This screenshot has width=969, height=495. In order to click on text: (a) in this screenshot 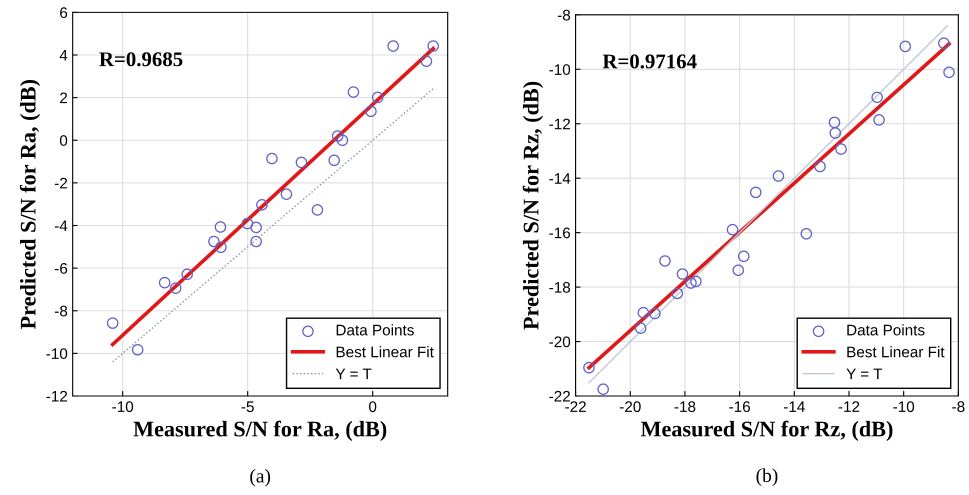, I will do `click(260, 477)`.